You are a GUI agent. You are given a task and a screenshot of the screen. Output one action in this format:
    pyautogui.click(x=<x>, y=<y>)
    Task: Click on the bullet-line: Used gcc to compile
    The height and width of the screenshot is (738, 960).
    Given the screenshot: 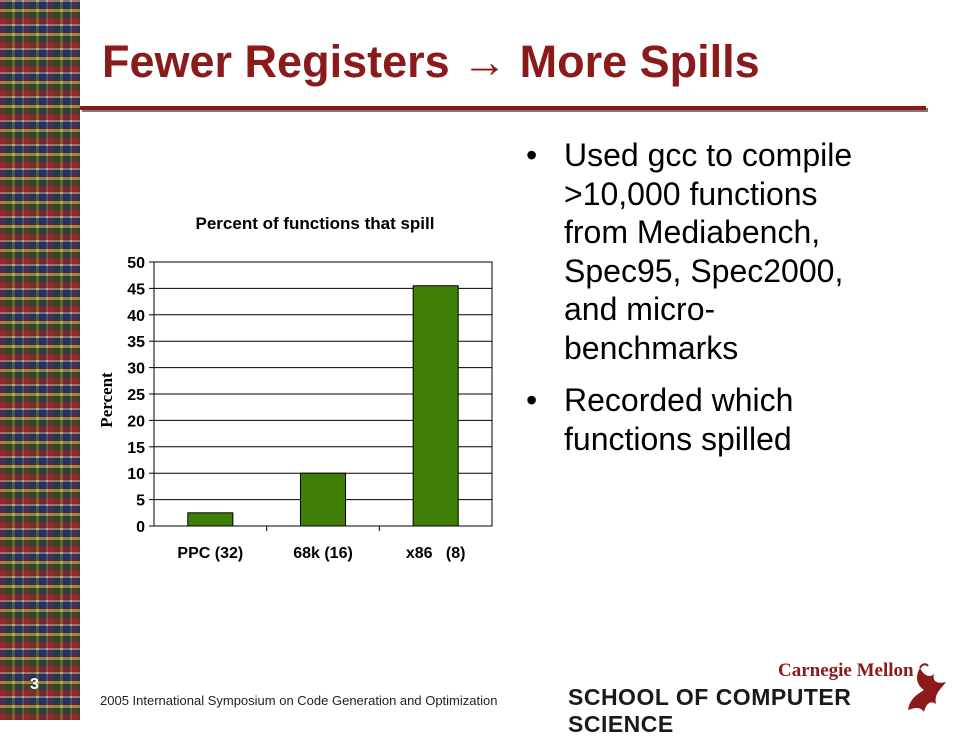 What is the action you would take?
    pyautogui.click(x=708, y=155)
    